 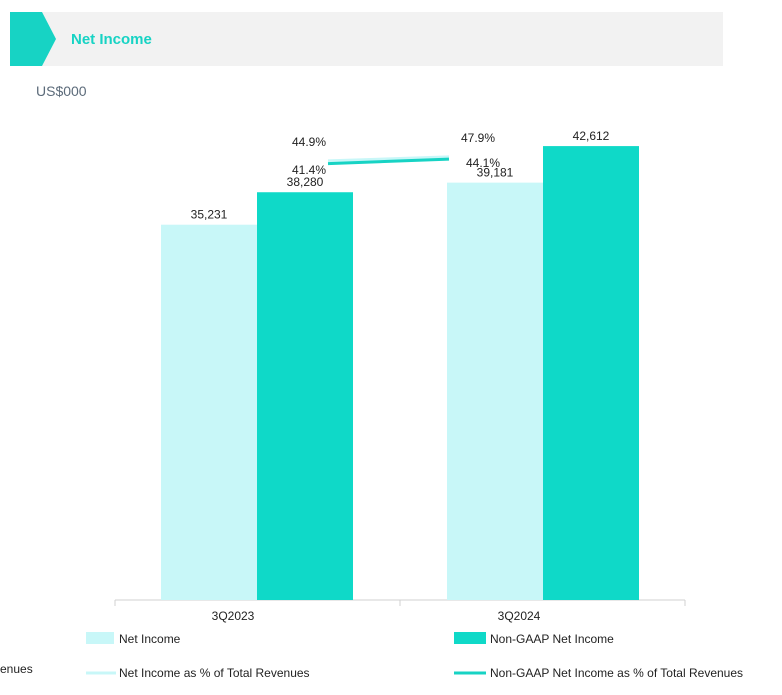 What do you see at coordinates (388, 159) in the screenshot?
I see `line-net-income-pct` at bounding box center [388, 159].